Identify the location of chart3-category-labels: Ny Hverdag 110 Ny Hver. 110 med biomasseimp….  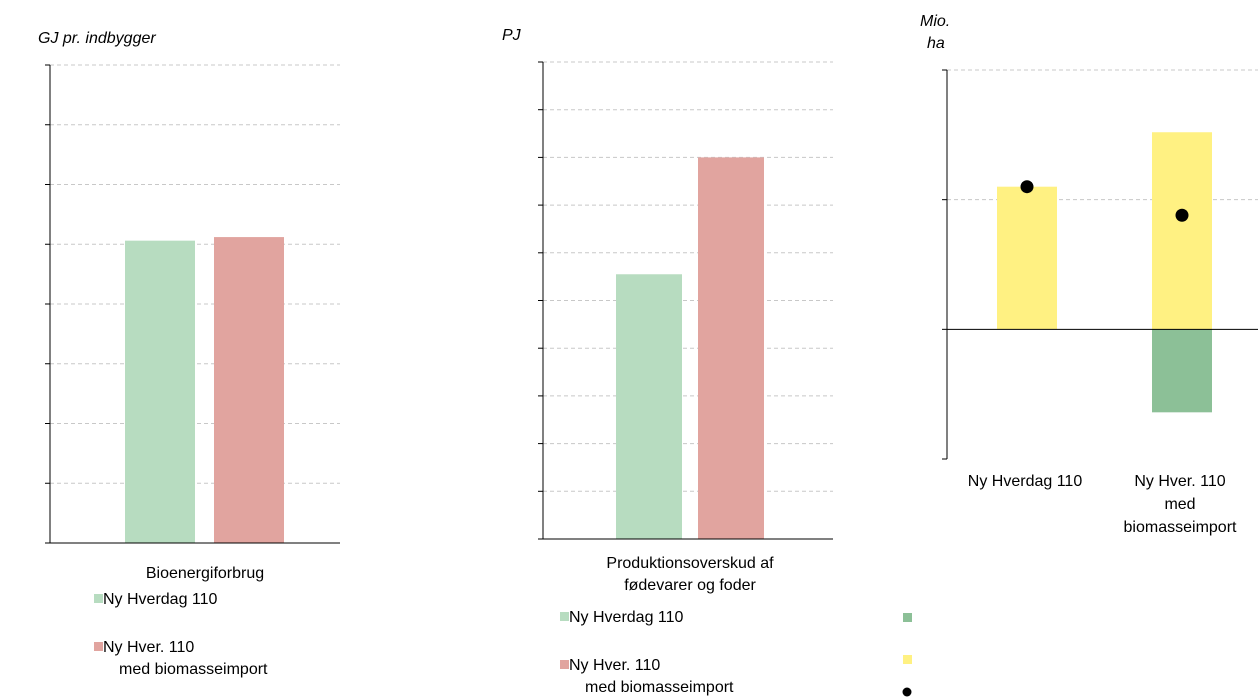
(1102, 504).